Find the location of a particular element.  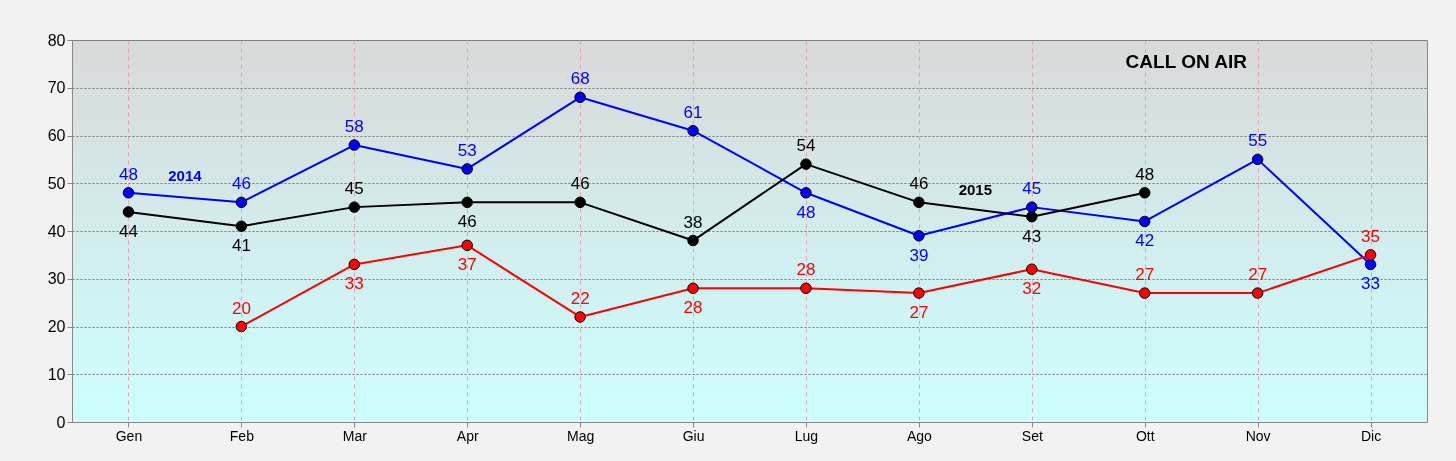

y-tick-label: 80 is located at coordinates (56, 40).